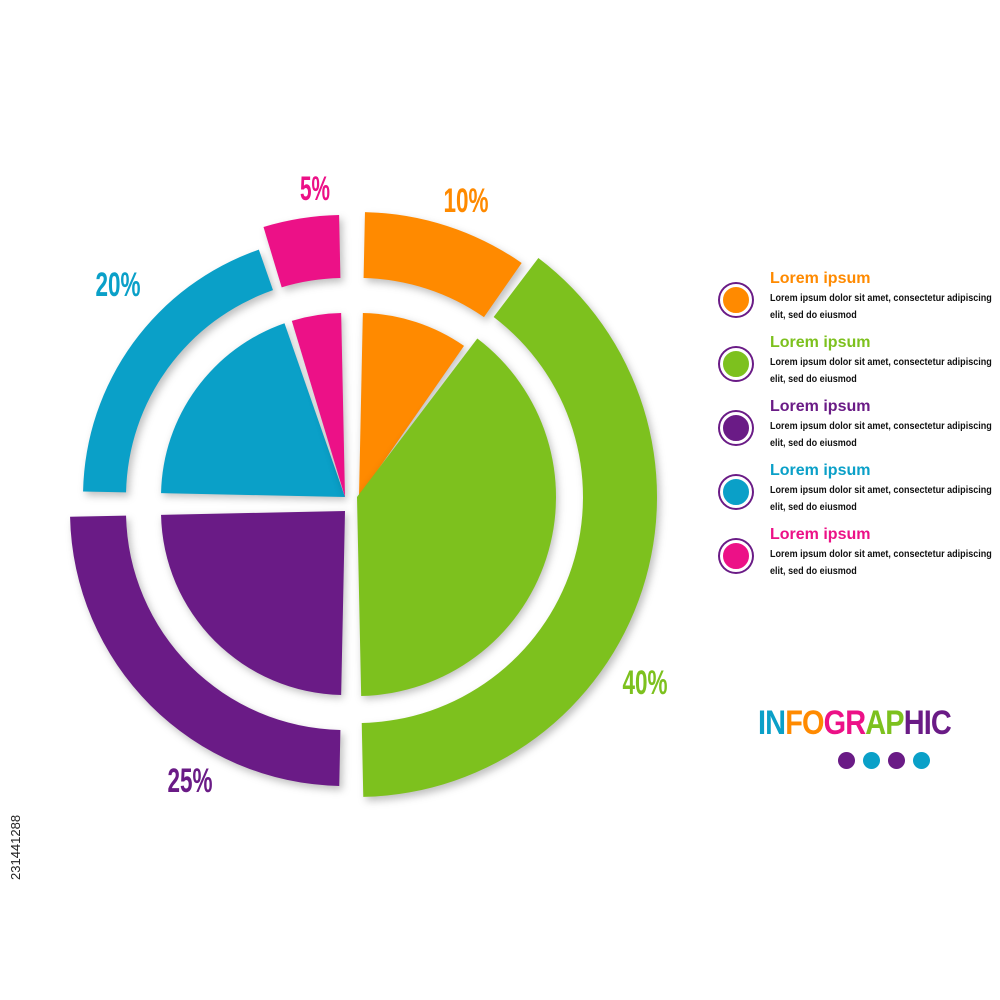 The height and width of the screenshot is (1000, 1000). I want to click on watermark-id: 231441288, so click(15, 847).